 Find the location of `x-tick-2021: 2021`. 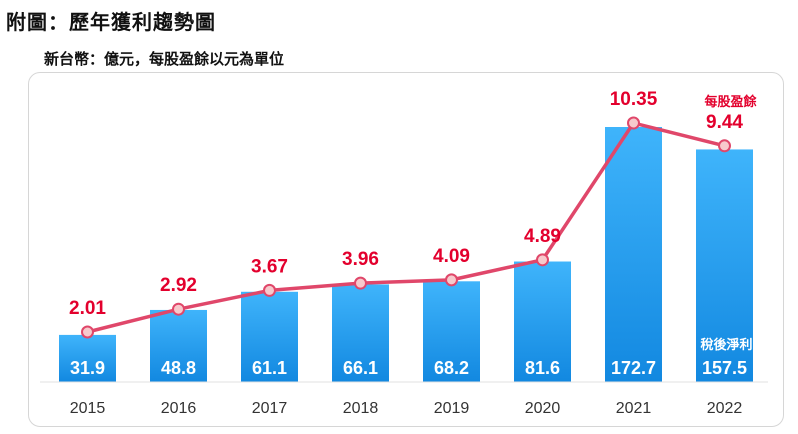

x-tick-2021: 2021 is located at coordinates (634, 408).